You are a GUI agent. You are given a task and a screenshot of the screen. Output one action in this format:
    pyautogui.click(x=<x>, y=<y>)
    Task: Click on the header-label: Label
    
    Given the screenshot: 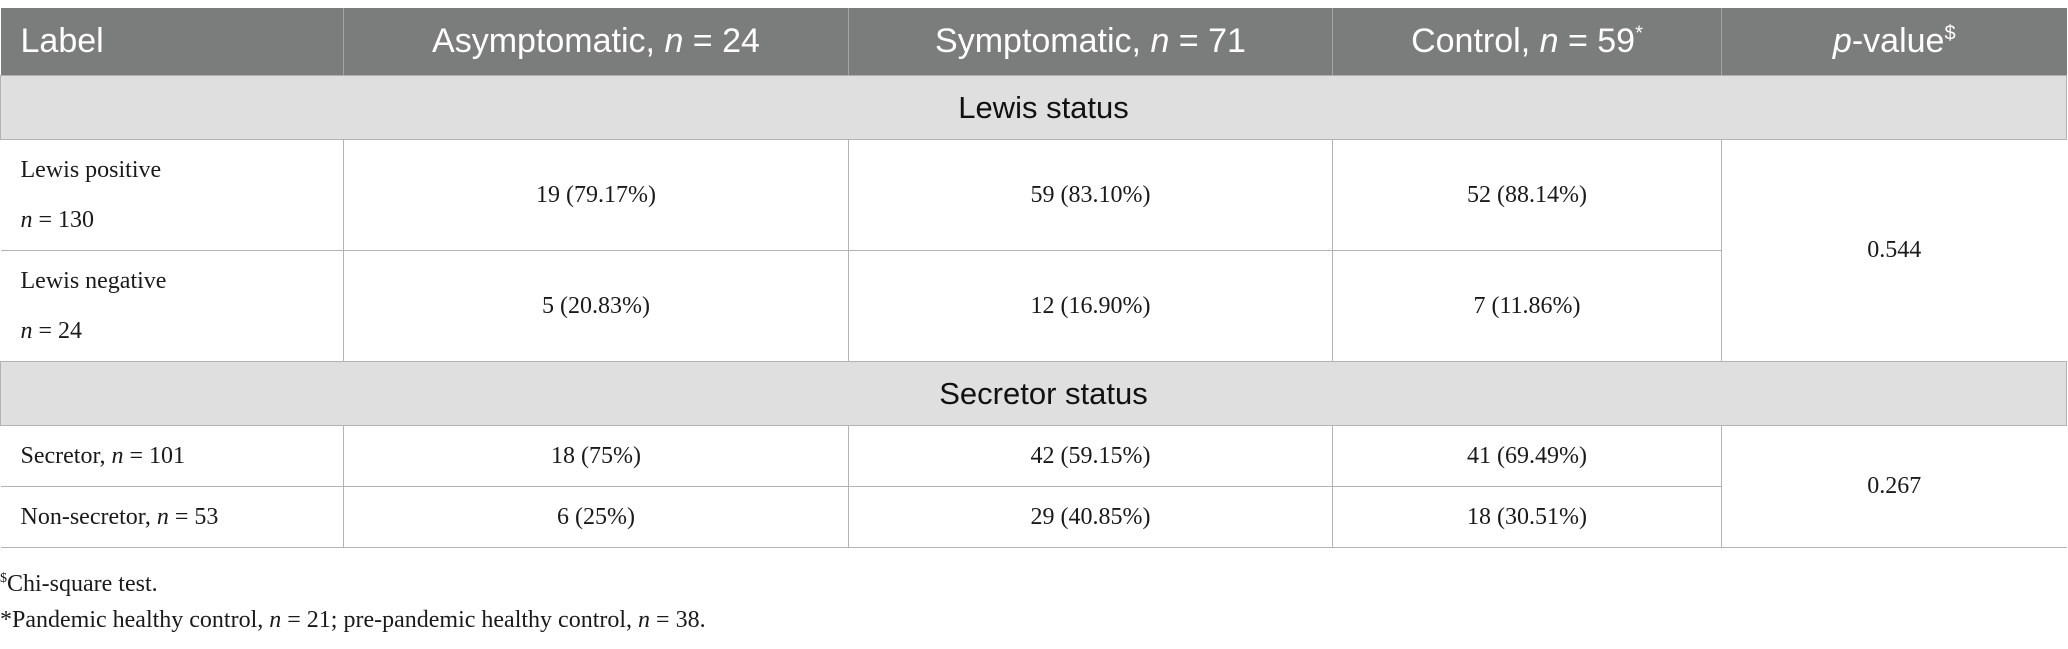 What is the action you would take?
    pyautogui.click(x=172, y=42)
    